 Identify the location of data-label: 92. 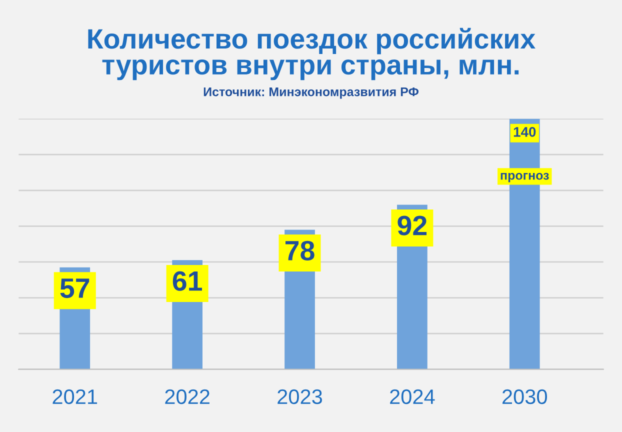
(412, 226).